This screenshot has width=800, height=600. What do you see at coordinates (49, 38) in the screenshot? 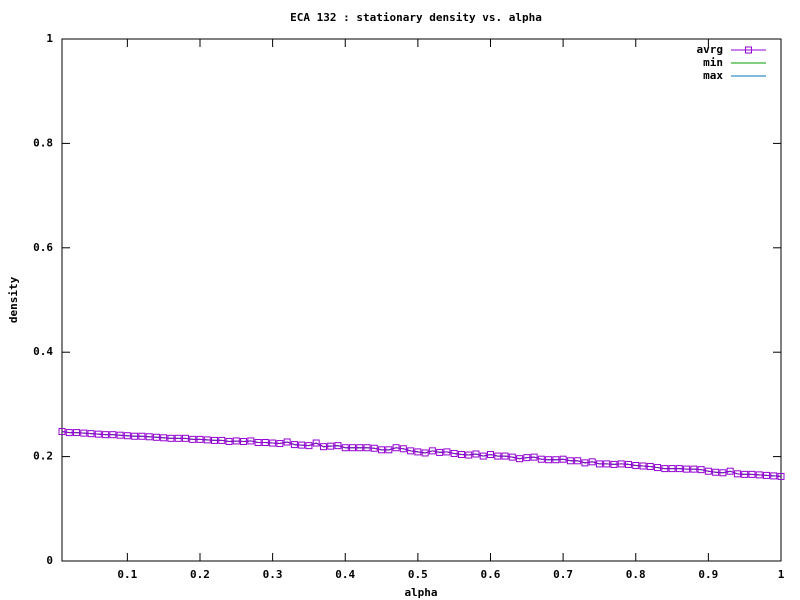
I see `y-tick-label: 1` at bounding box center [49, 38].